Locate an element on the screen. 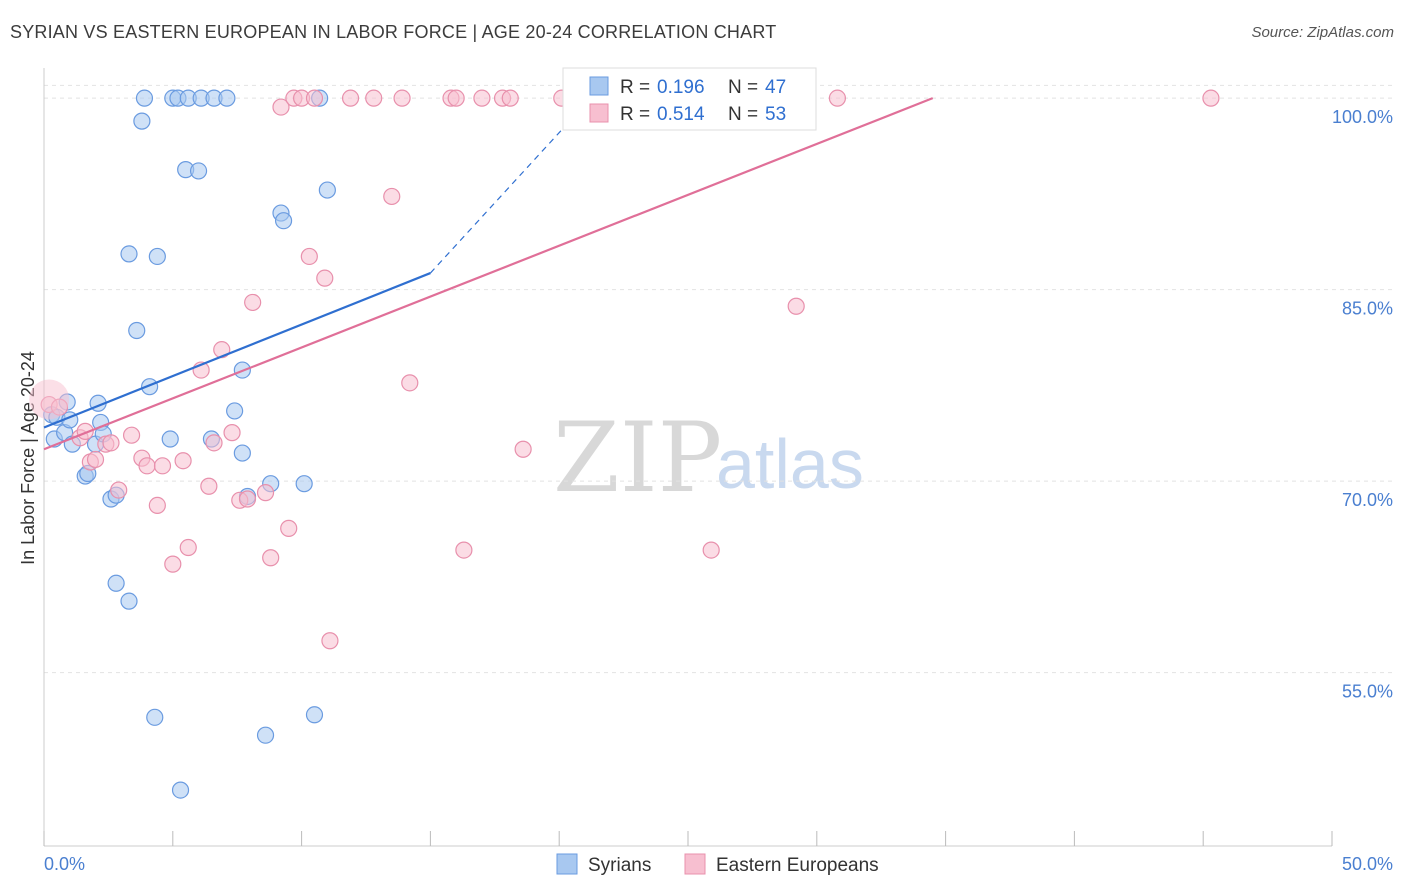 This screenshot has height=892, width=1406. data-point-cluster is located at coordinates (49, 399).